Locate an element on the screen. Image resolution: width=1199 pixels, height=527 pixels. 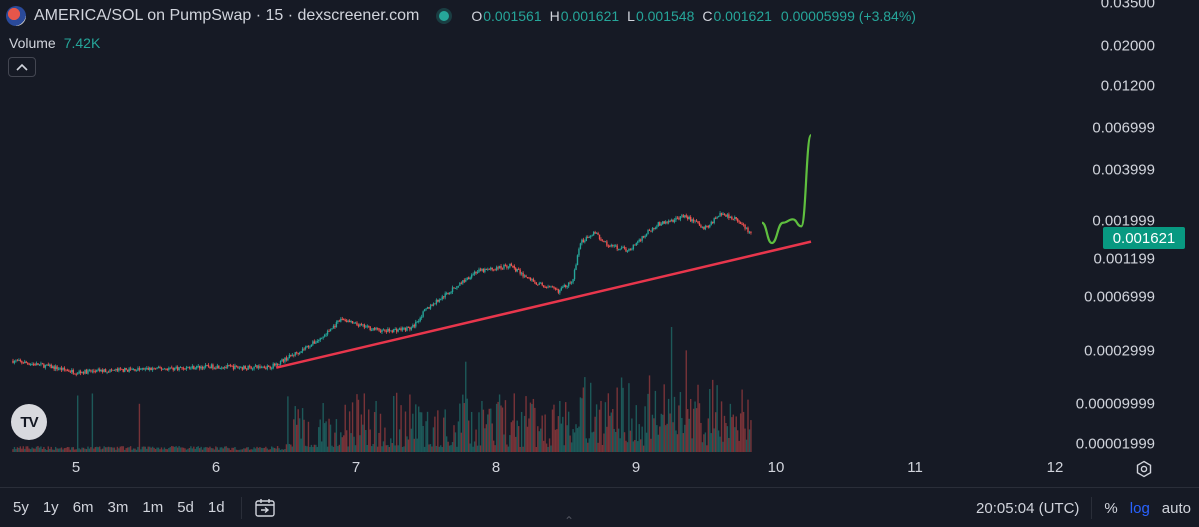
volume-legend: Volume 7.42K is located at coordinates (54, 43).